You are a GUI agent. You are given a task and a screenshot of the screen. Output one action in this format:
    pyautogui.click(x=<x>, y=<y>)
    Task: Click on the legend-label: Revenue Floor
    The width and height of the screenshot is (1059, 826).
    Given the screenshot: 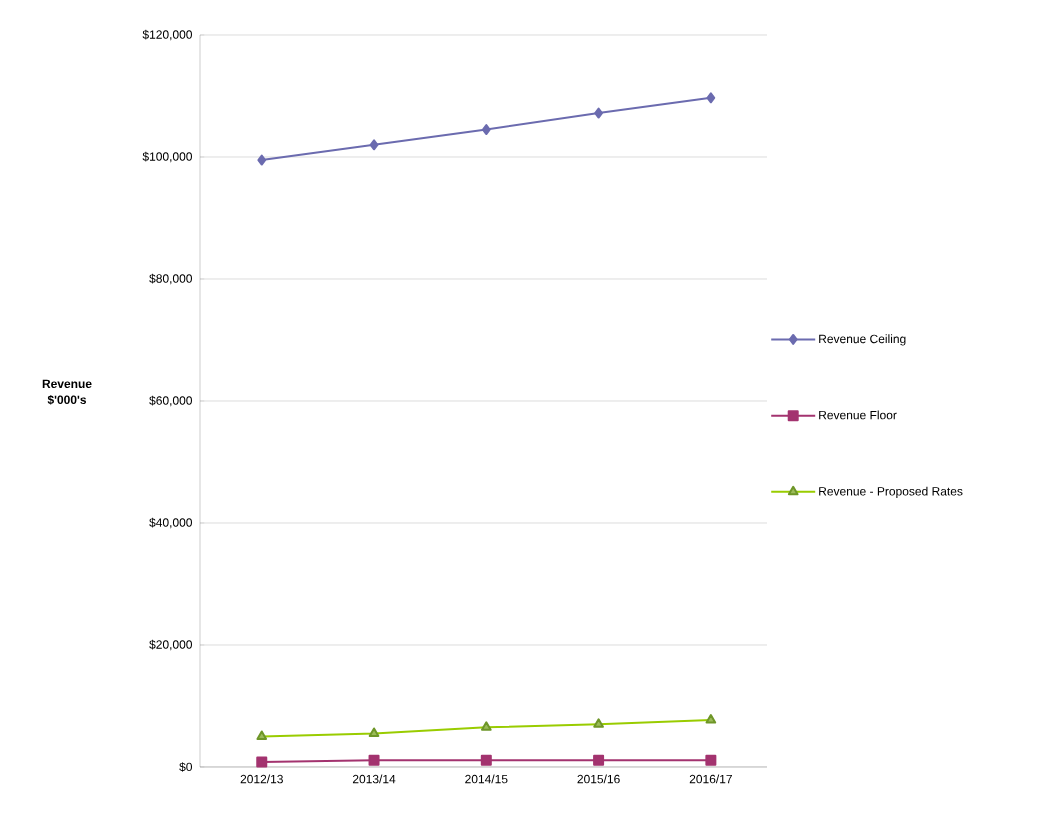 What is the action you would take?
    pyautogui.click(x=858, y=415)
    